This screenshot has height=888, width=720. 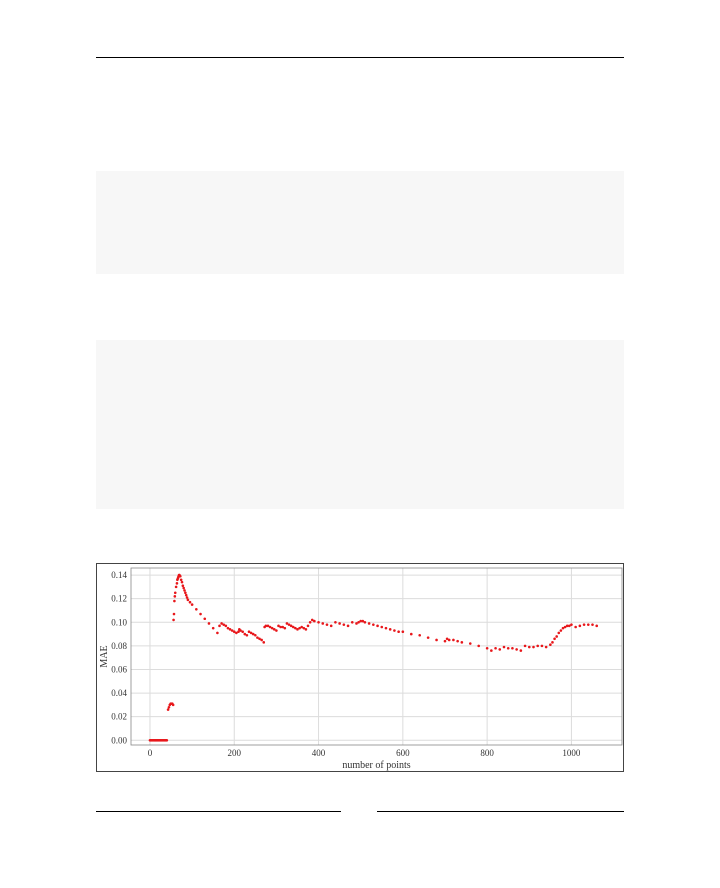 I want to click on footer-rule-left, so click(x=218, y=811).